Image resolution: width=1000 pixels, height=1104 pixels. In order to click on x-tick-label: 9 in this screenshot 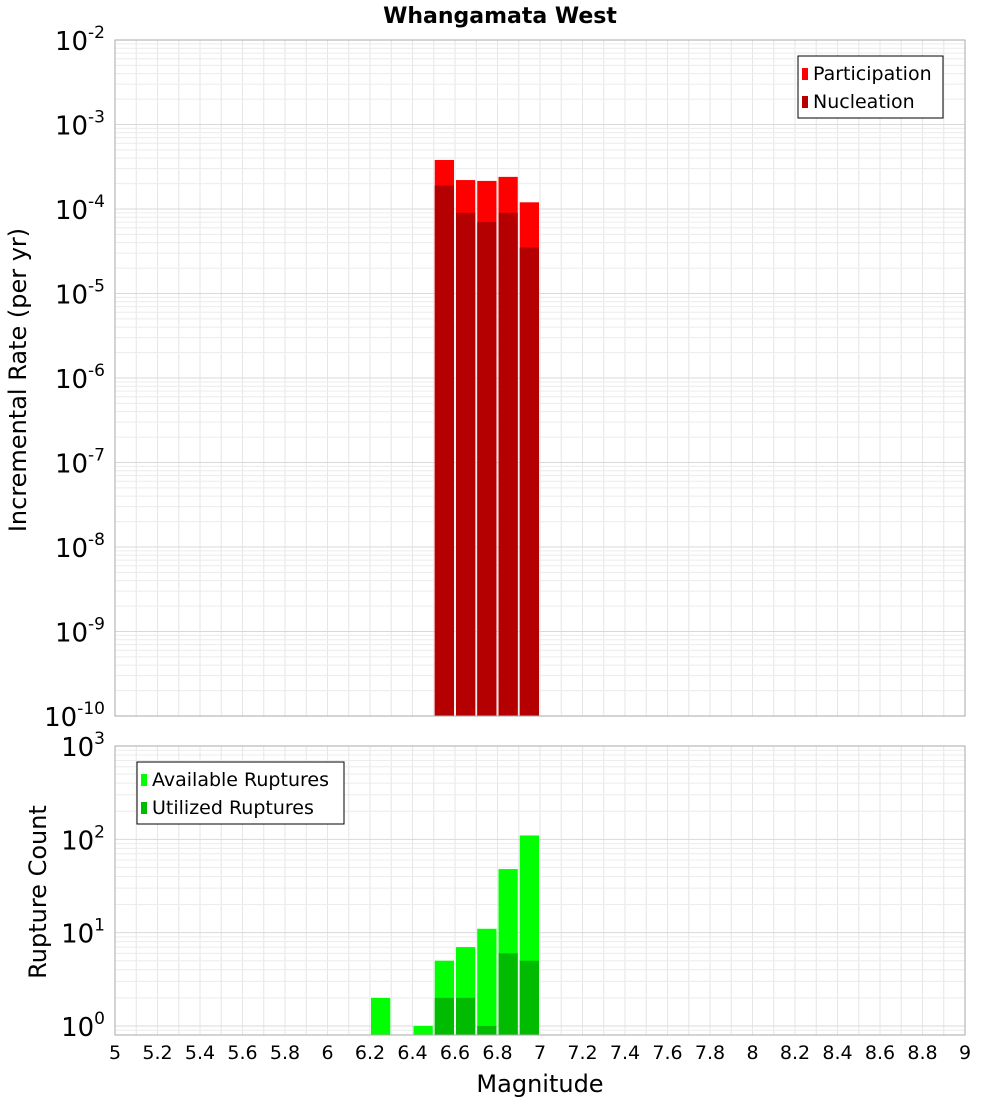, I will do `click(965, 1053)`.